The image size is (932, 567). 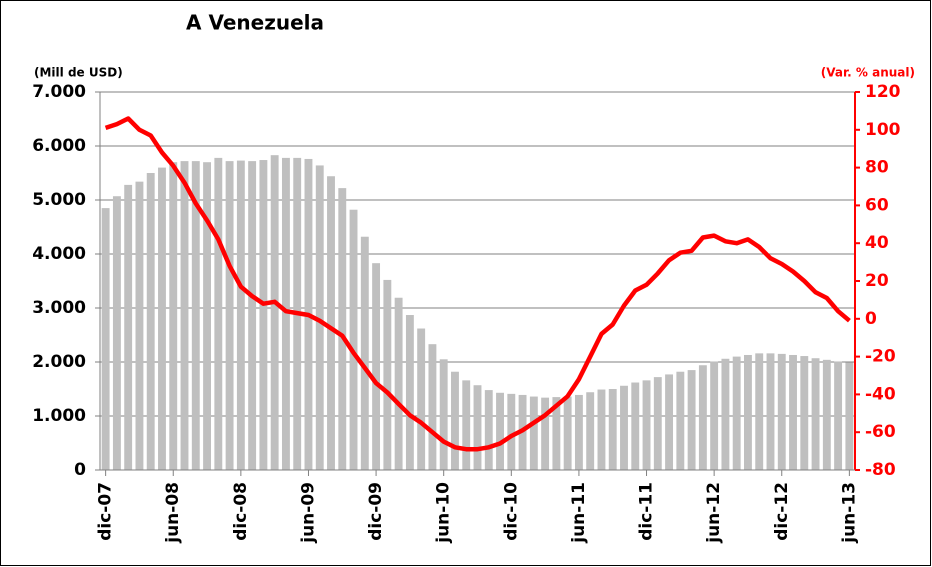 I want to click on y2-tick-label: 20, so click(x=877, y=281).